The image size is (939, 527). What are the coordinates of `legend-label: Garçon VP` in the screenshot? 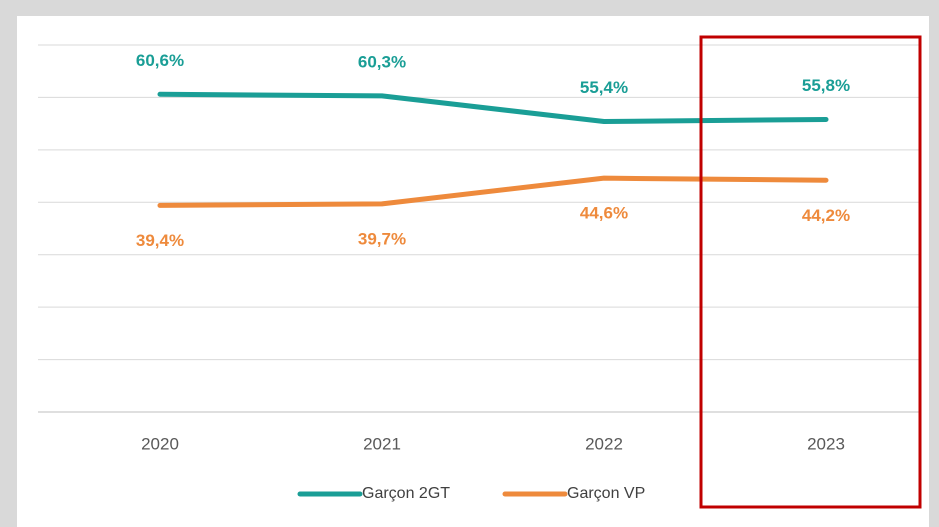 It's located at (606, 493).